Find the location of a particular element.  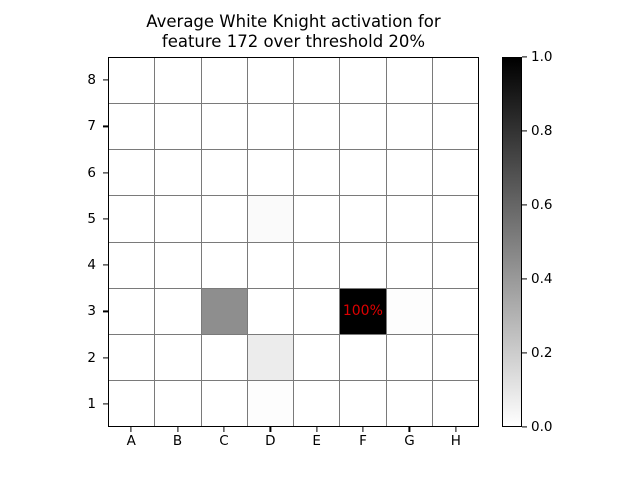

chart-title-line2: feature 172 over threshold 20% is located at coordinates (293, 41).